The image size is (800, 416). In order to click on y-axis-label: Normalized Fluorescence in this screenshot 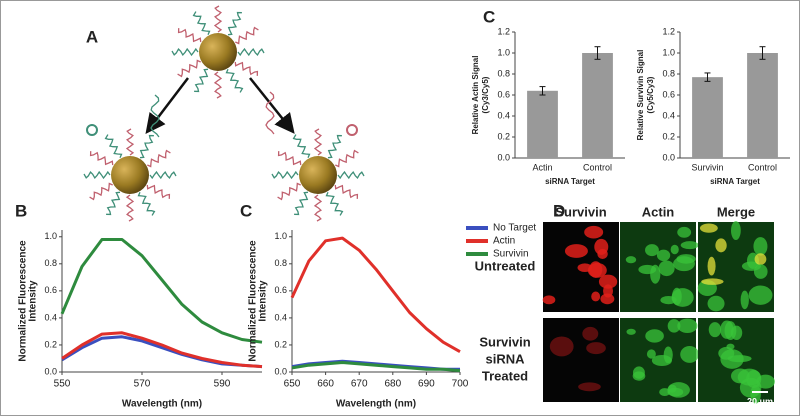, I will do `click(253, 301)`.